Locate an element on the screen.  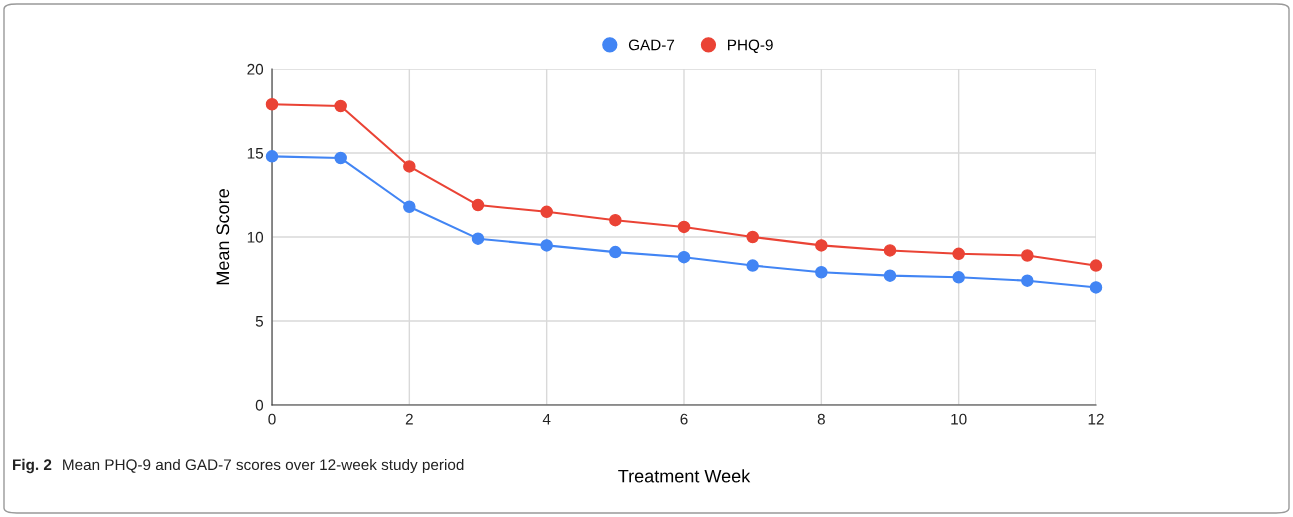
x-tick-label: 8 is located at coordinates (821, 419).